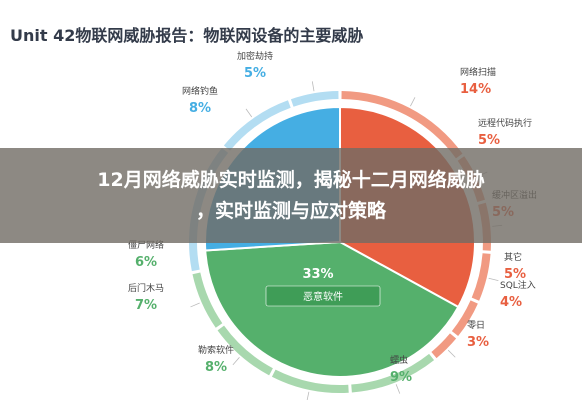  Describe the element at coordinates (146, 262) in the screenshot. I see `slice-value-label-9: 6%` at that location.